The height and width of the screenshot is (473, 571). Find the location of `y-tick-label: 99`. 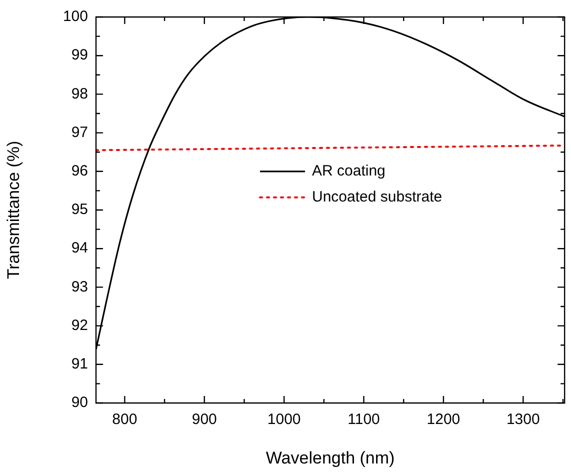

y-tick-label: 99 is located at coordinates (79, 55).